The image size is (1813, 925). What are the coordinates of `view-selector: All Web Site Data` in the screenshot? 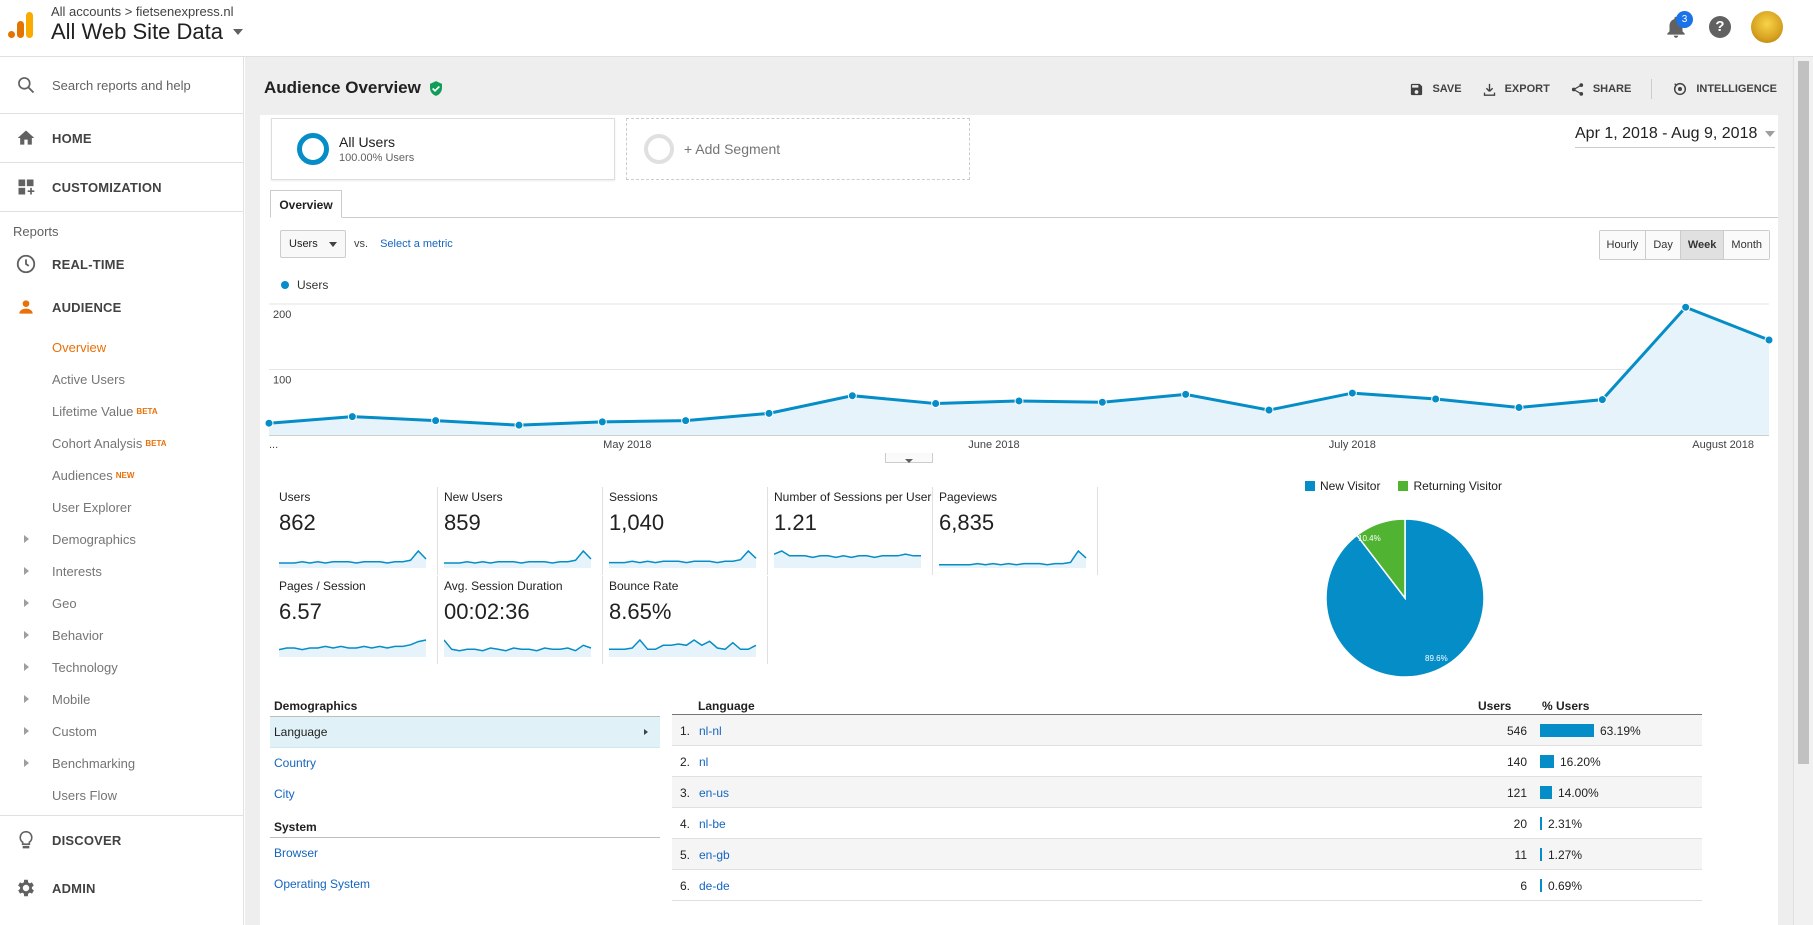 It's located at (147, 32).